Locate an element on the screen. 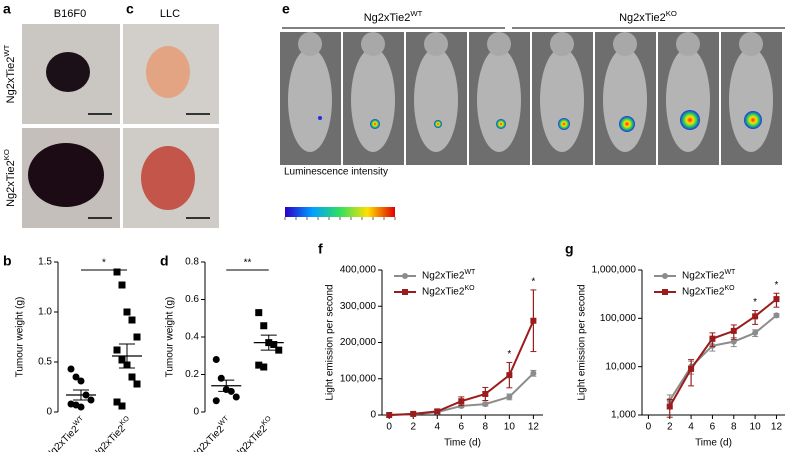  panel-title: B16F0 is located at coordinates (70, 14).